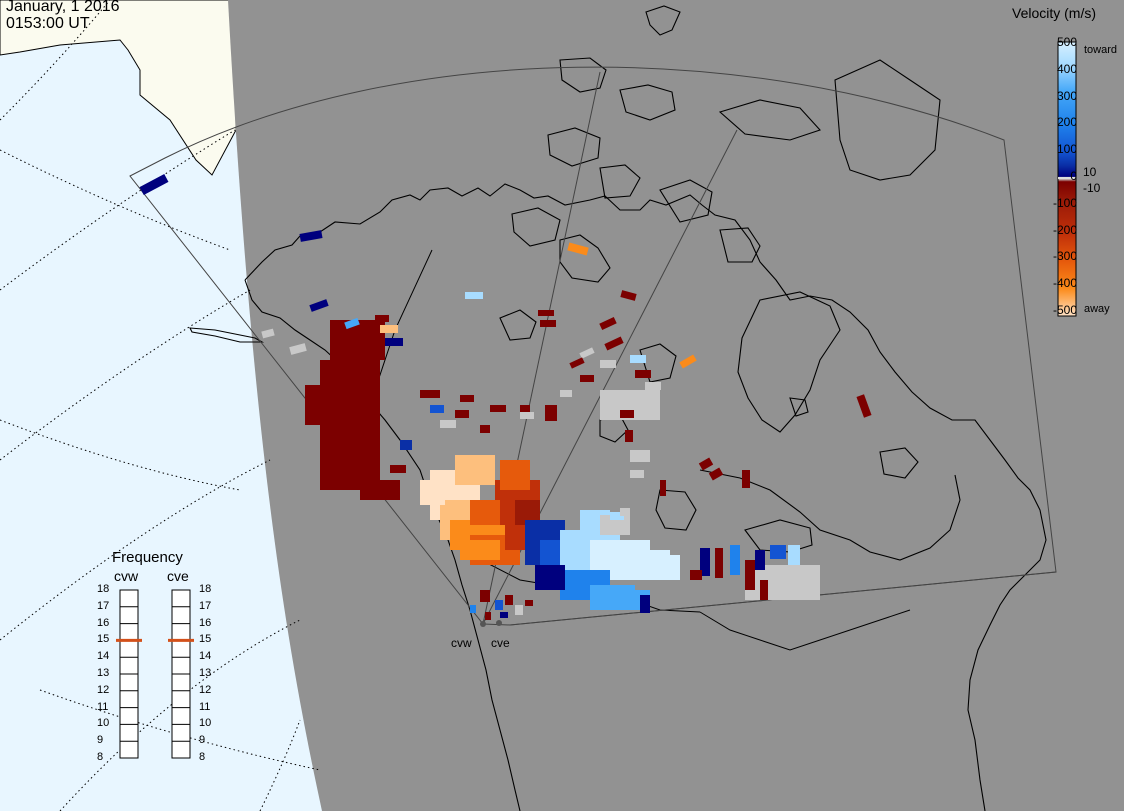 The height and width of the screenshot is (811, 1124). Describe the element at coordinates (1092, 188) in the screenshot. I see `colorbar-tick-label: -10` at that location.